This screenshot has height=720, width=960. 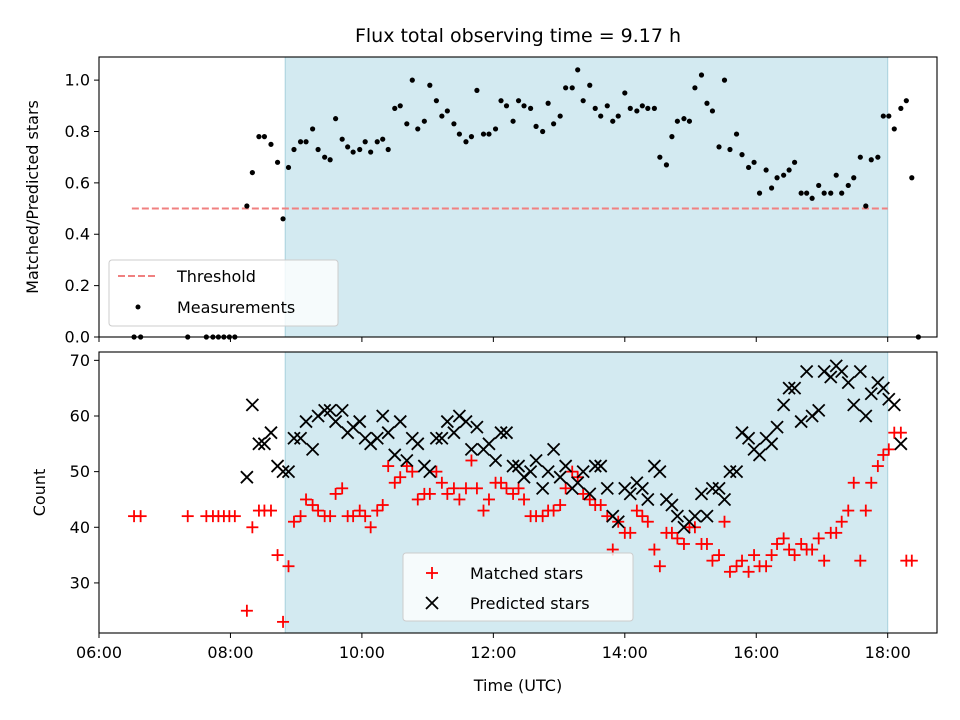 I want to click on count-y-tick-label: 70, so click(x=80, y=360).